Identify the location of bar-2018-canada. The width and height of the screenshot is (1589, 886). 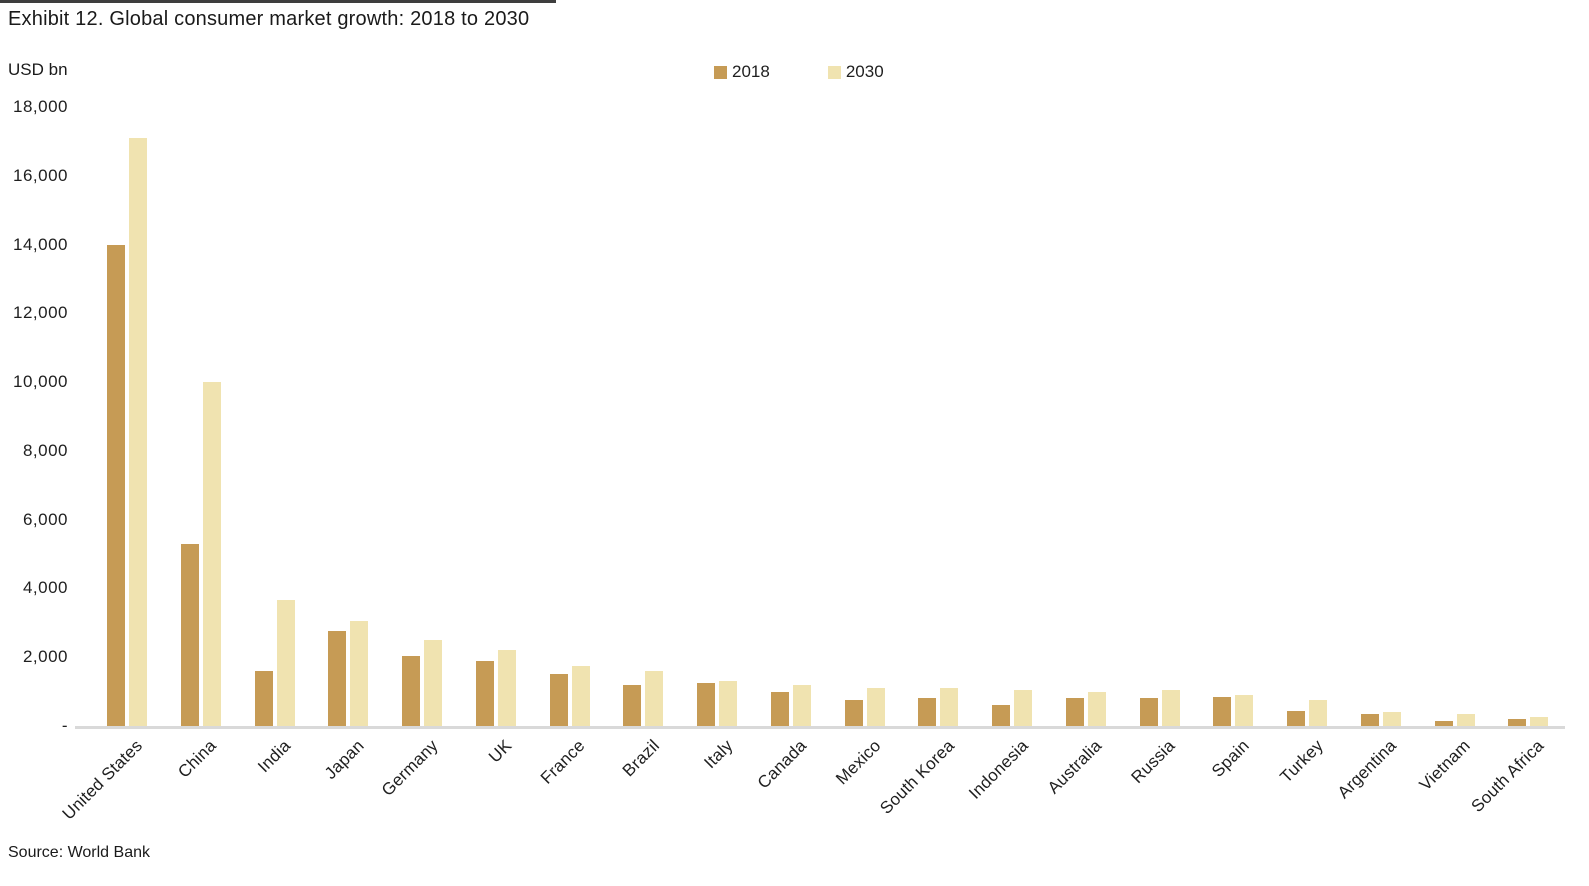
(779, 708).